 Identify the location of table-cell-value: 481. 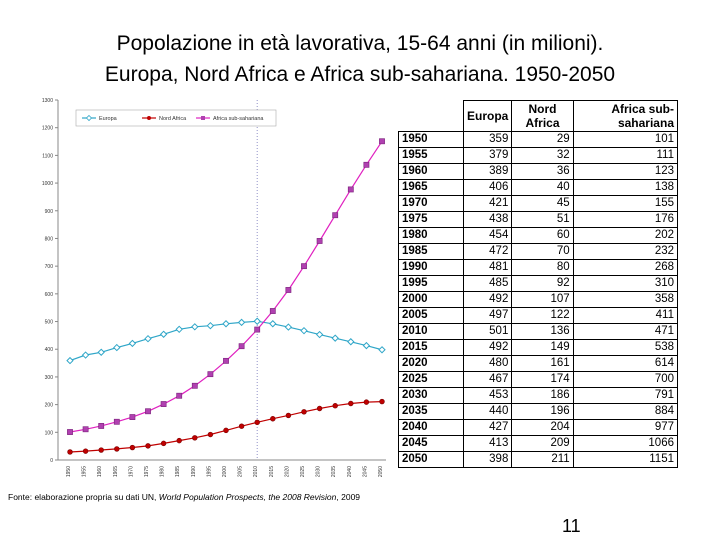
(487, 267).